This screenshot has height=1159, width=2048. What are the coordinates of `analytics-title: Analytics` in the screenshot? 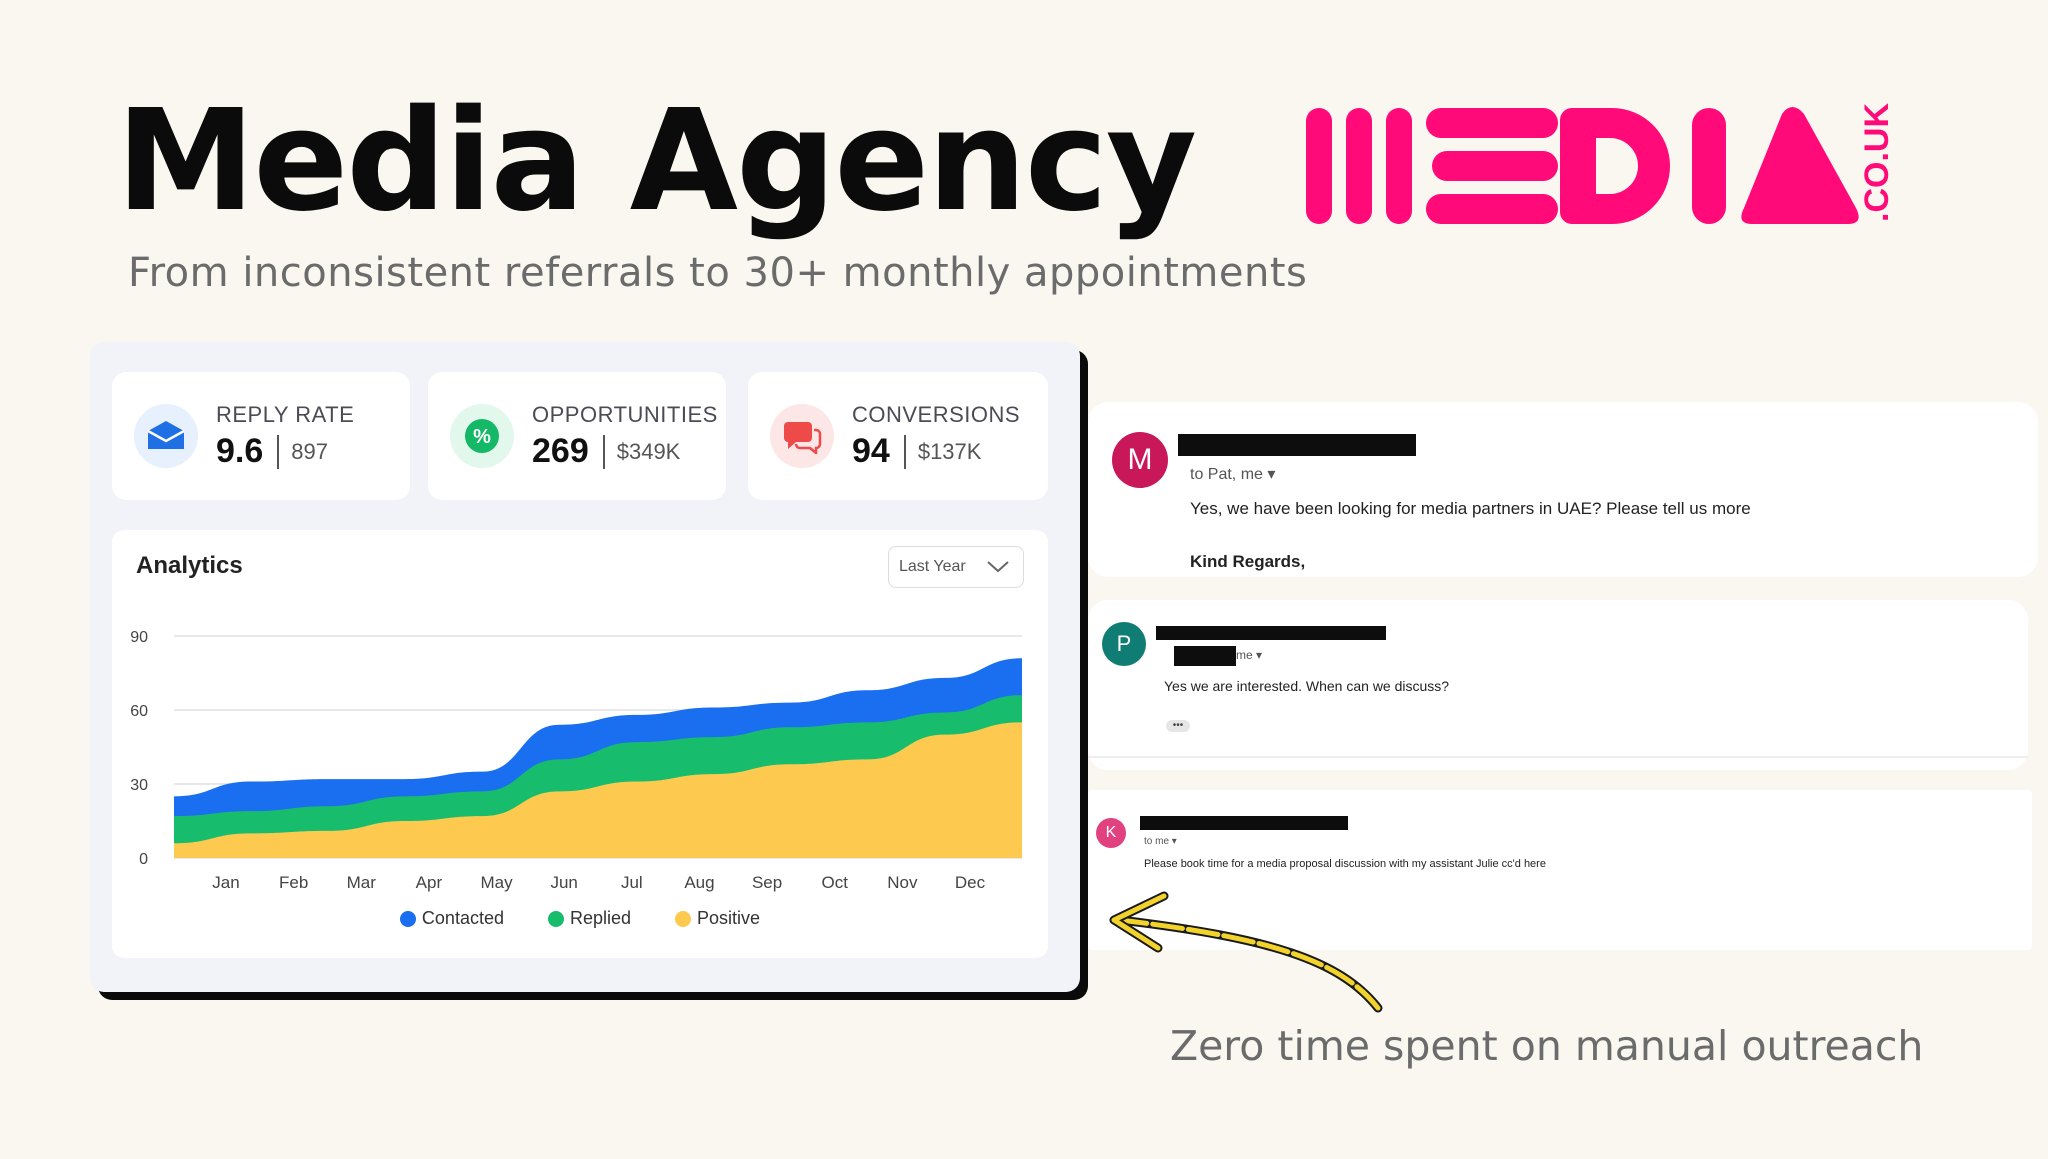 It's located at (189, 565).